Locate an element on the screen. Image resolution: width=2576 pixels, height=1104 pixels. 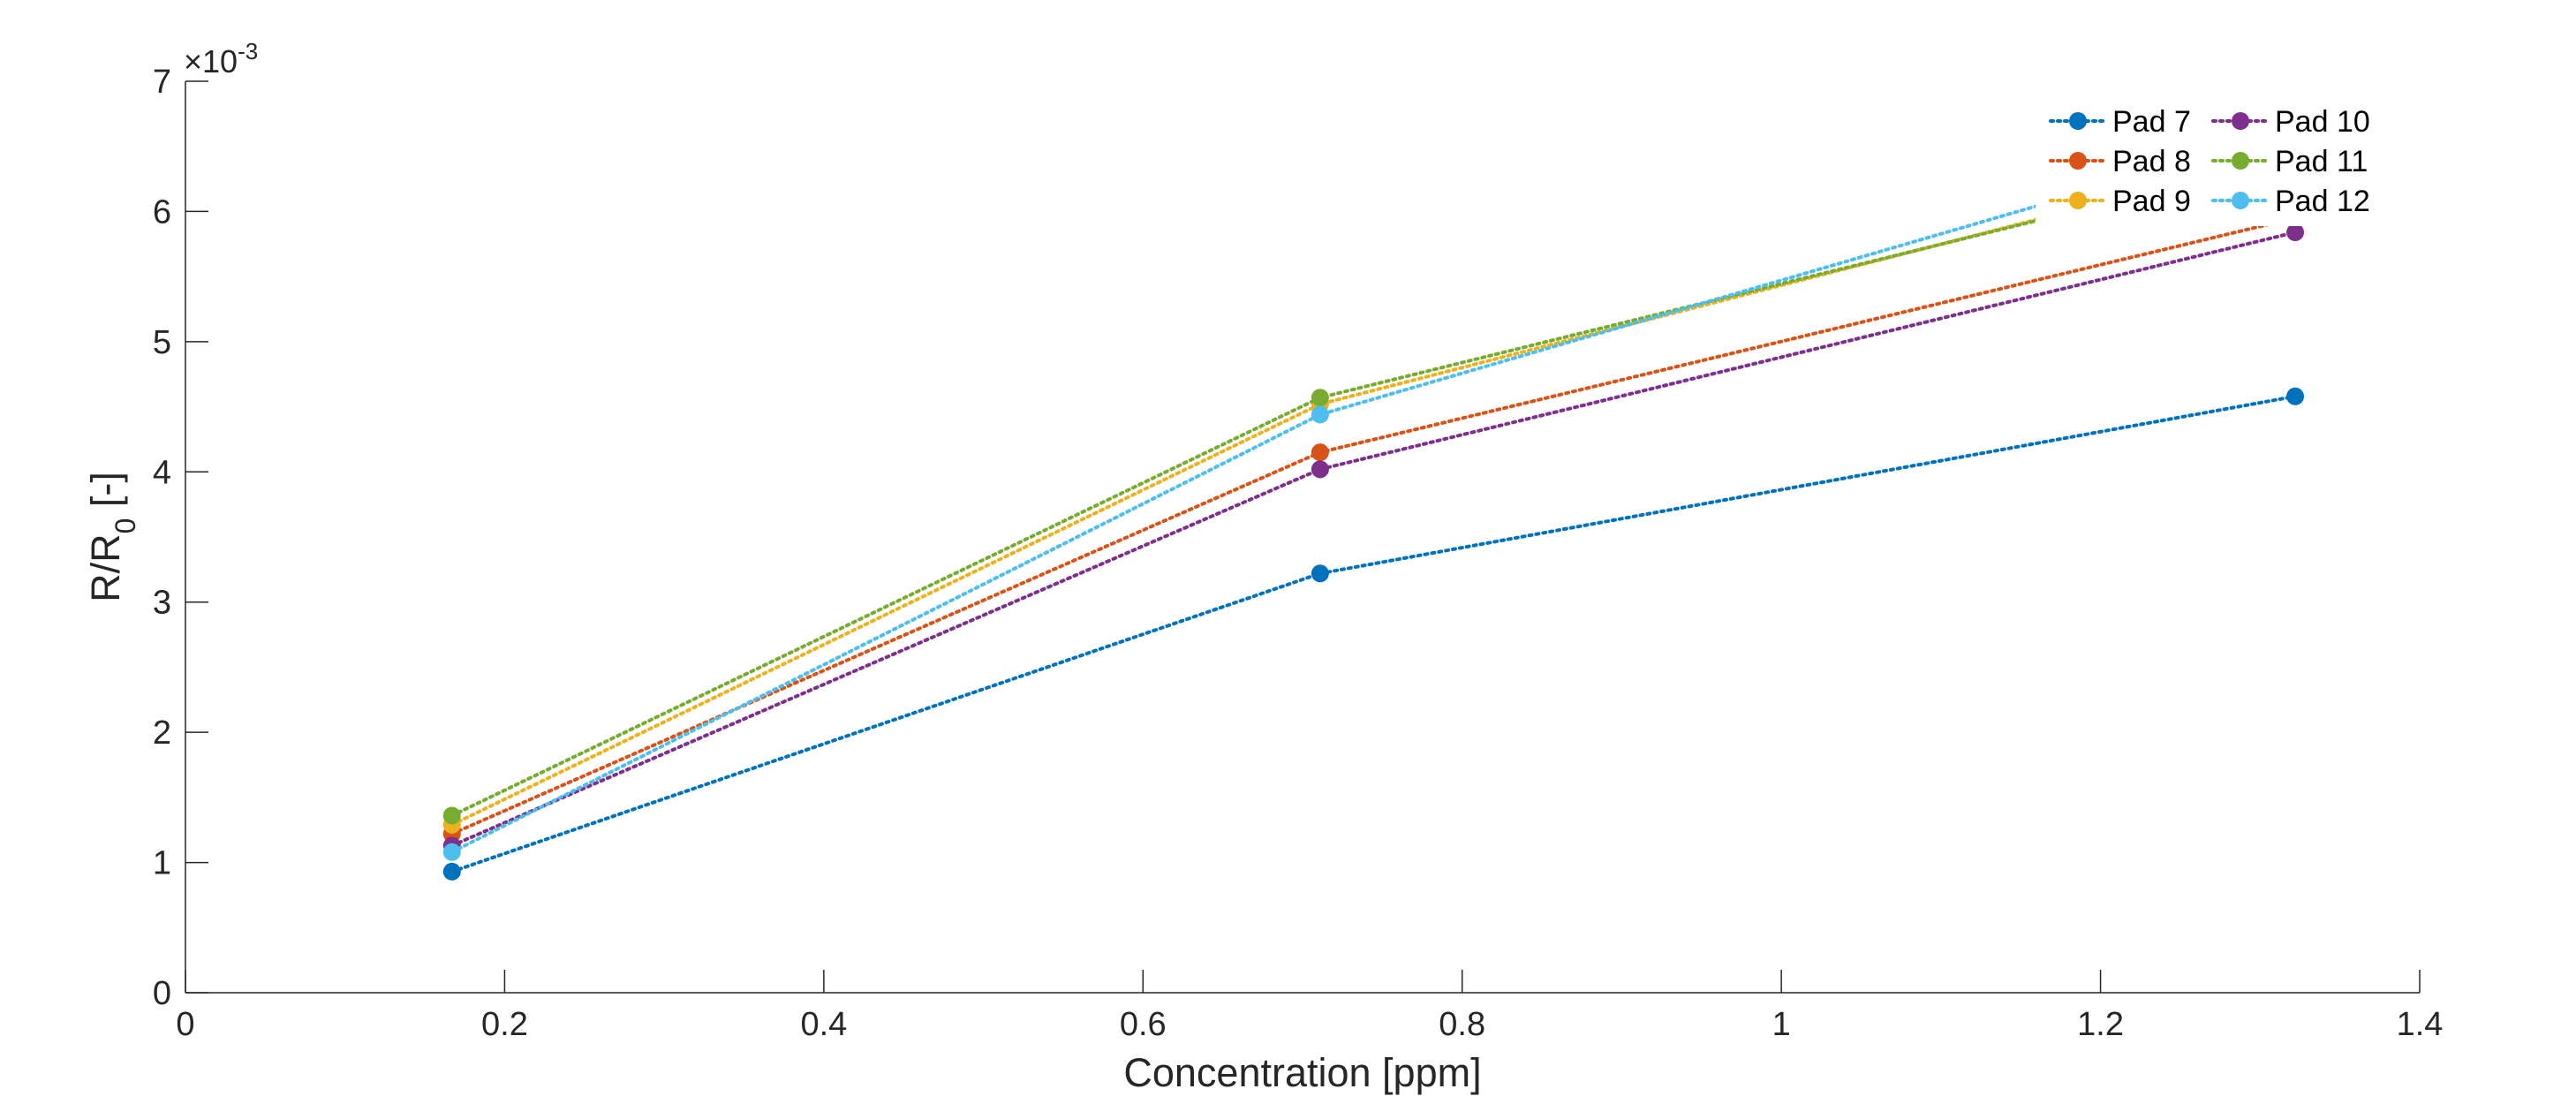
y-axis-title-subscript: 0 is located at coordinates (125, 526).